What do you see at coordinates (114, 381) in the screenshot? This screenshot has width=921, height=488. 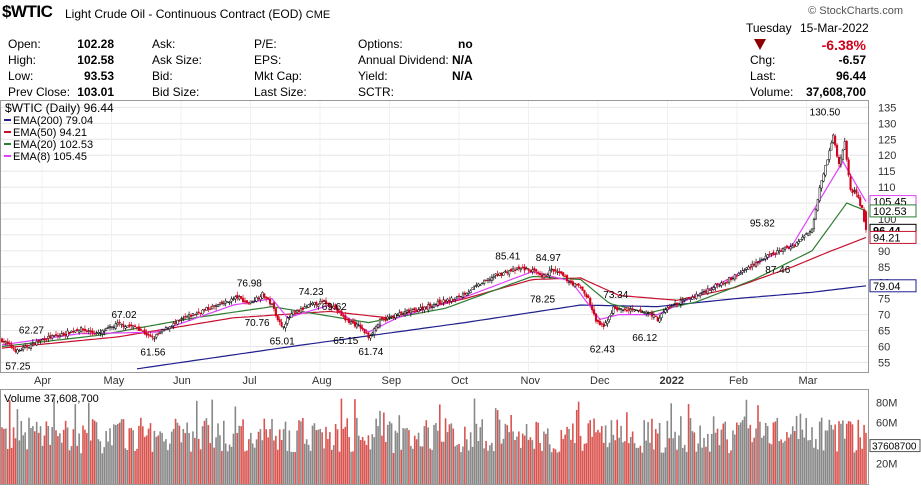 I see `x-tick-label: May` at bounding box center [114, 381].